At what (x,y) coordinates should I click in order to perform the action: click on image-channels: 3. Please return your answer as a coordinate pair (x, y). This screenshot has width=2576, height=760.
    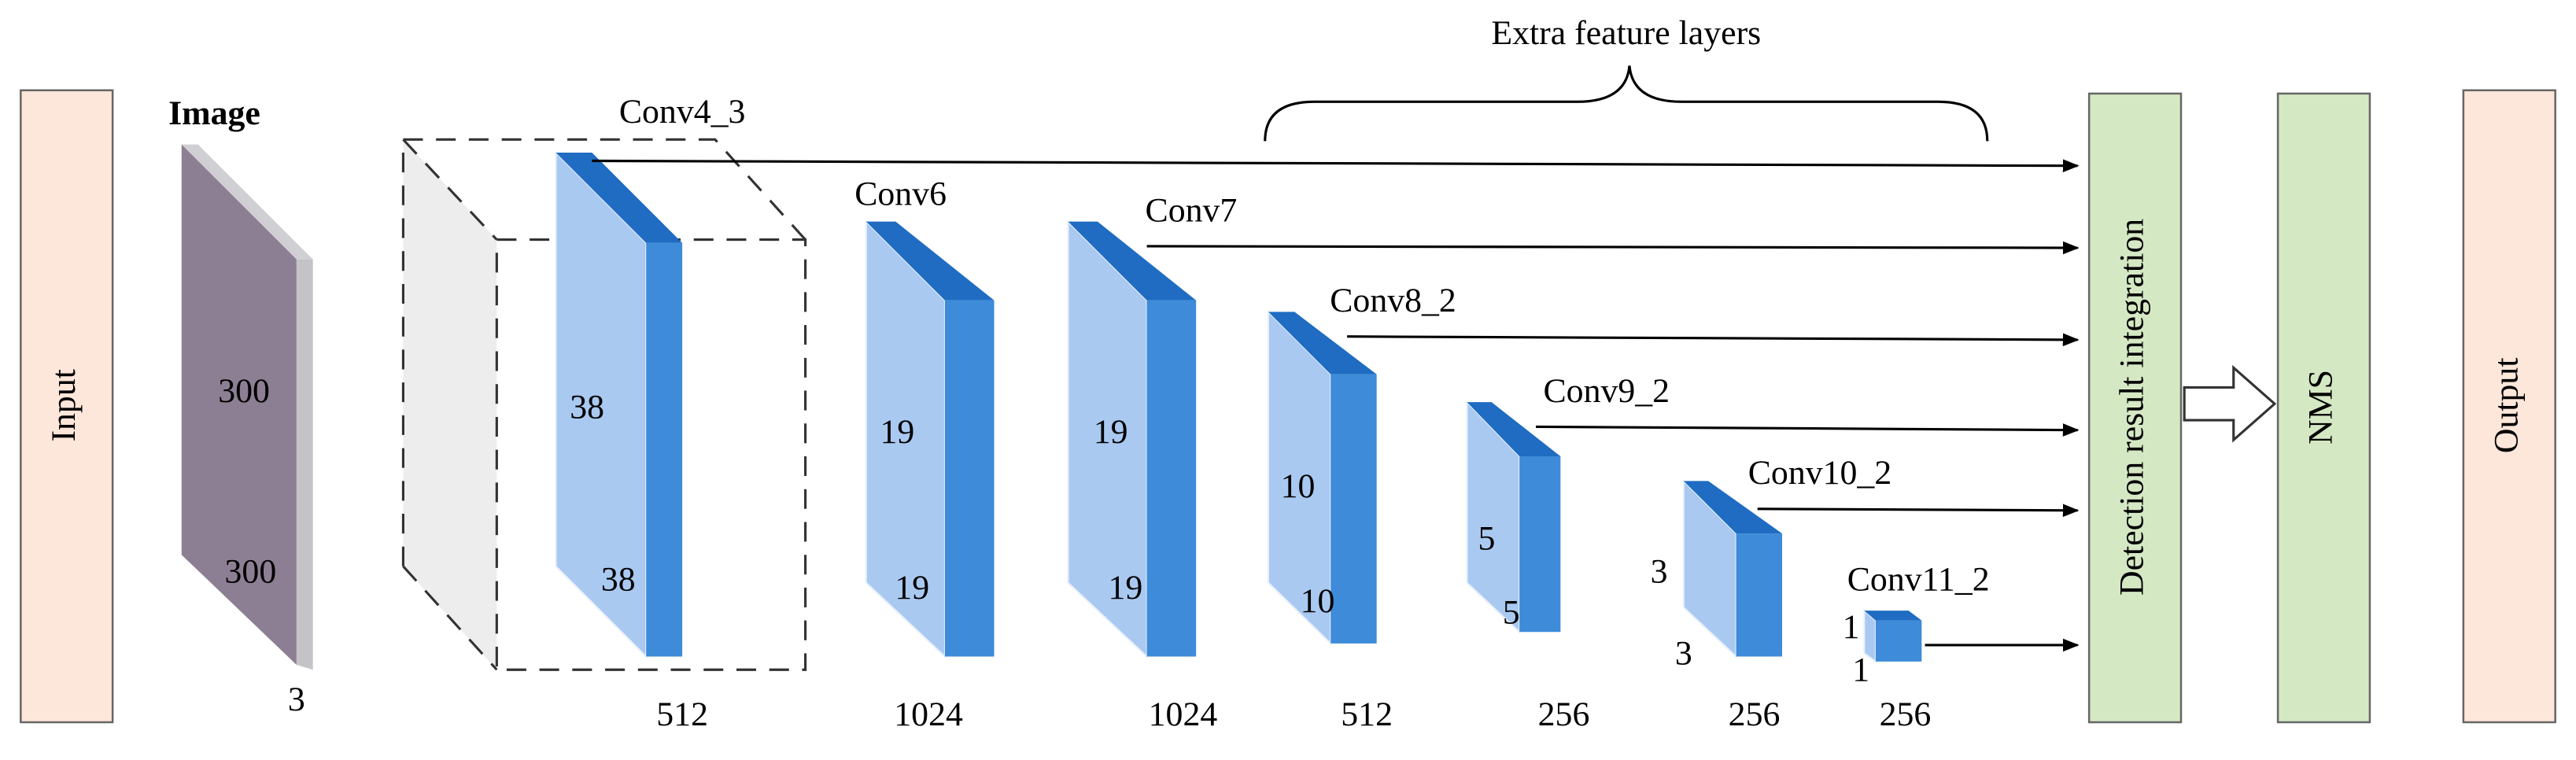
    Looking at the image, I should click on (296, 699).